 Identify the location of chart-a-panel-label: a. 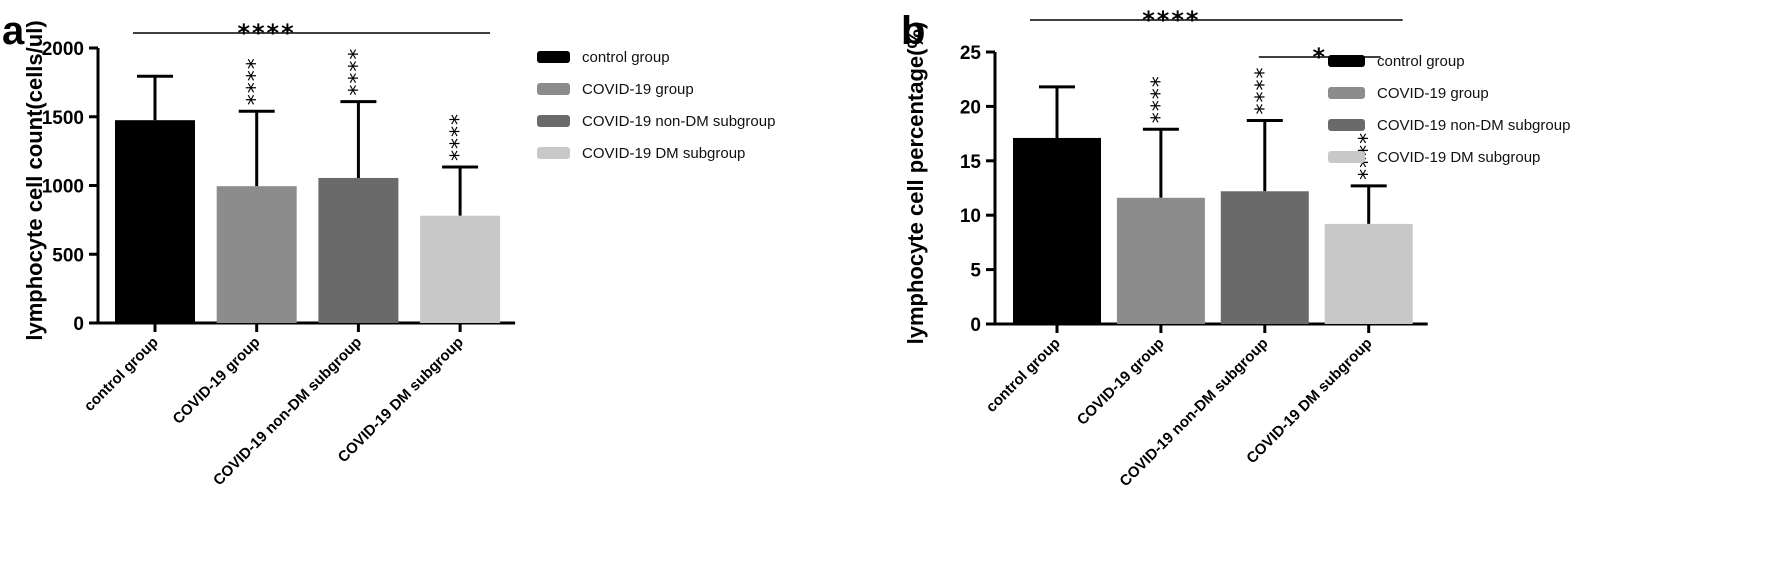
(13, 31).